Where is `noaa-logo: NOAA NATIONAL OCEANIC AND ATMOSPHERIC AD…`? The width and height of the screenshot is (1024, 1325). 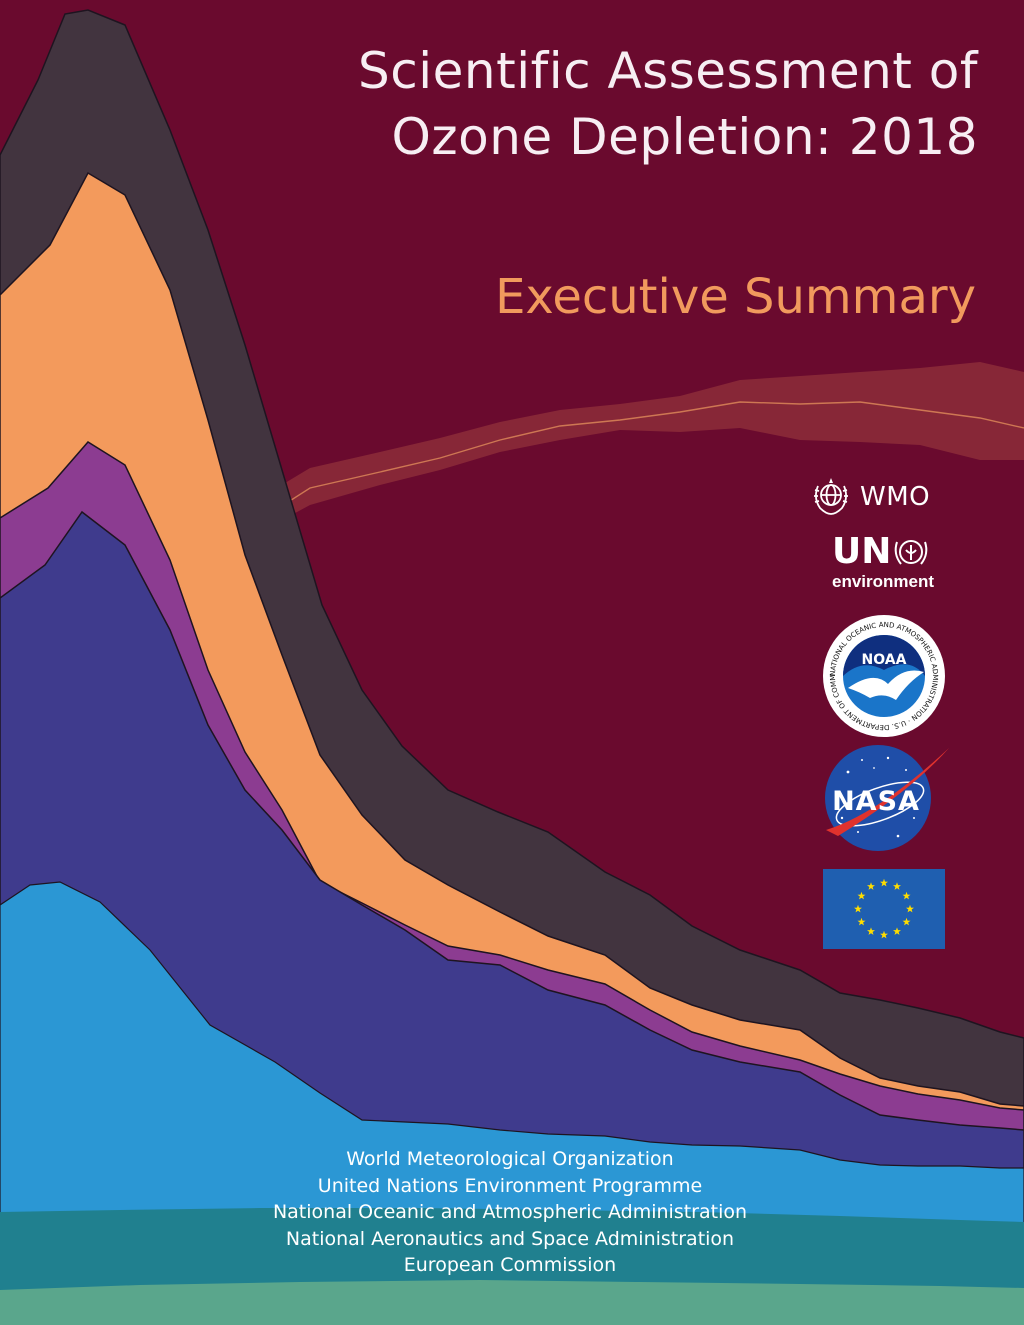 noaa-logo: NOAA NATIONAL OCEANIC AND ATMOSPHERIC AD… is located at coordinates (883, 673).